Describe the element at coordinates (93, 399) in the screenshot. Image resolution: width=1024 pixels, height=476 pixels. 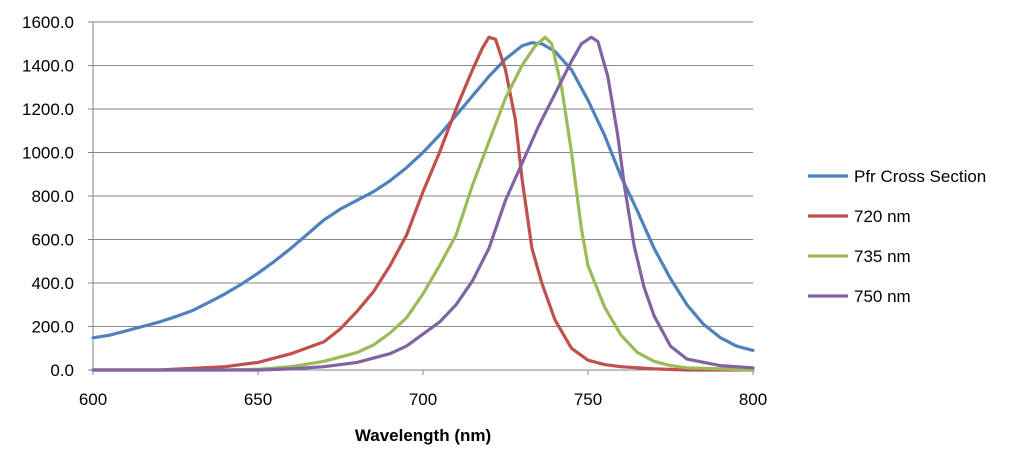
I see `x-tick-label: 600` at that location.